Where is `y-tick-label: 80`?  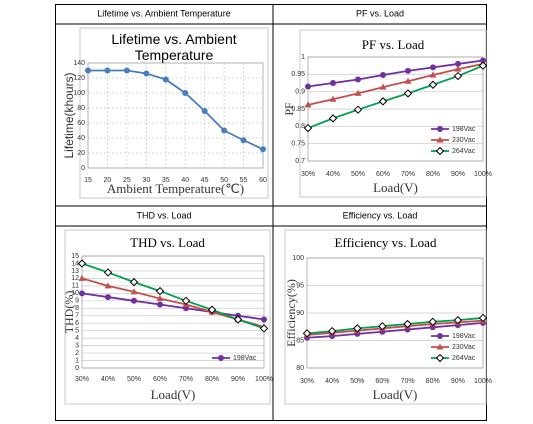 y-tick-label: 80 is located at coordinates (81, 108).